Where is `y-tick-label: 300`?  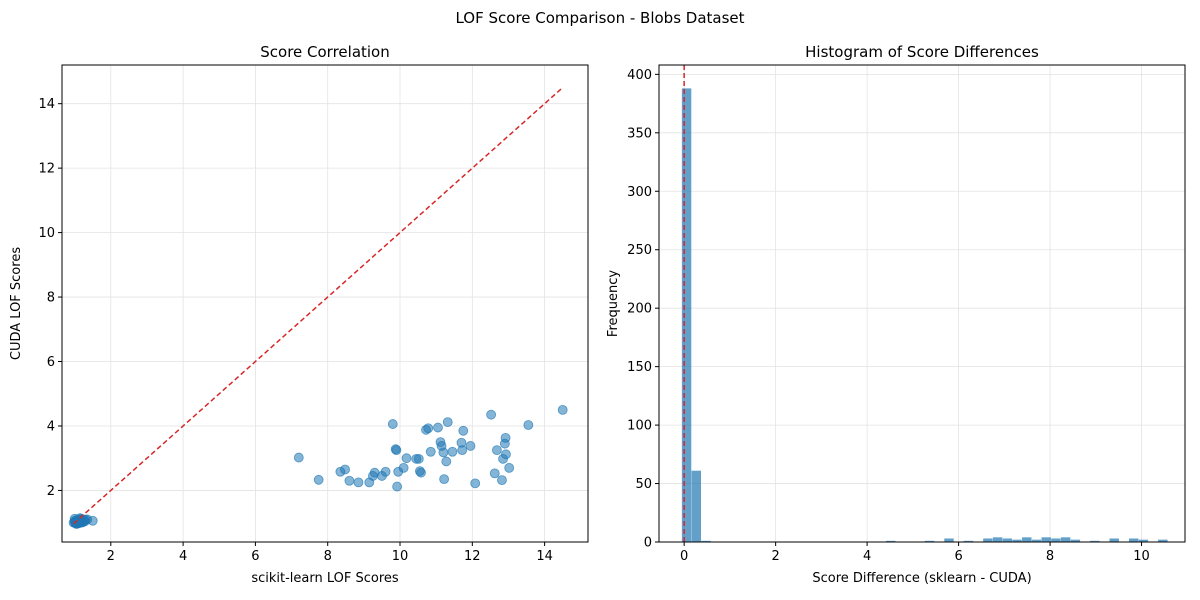 y-tick-label: 300 is located at coordinates (639, 192).